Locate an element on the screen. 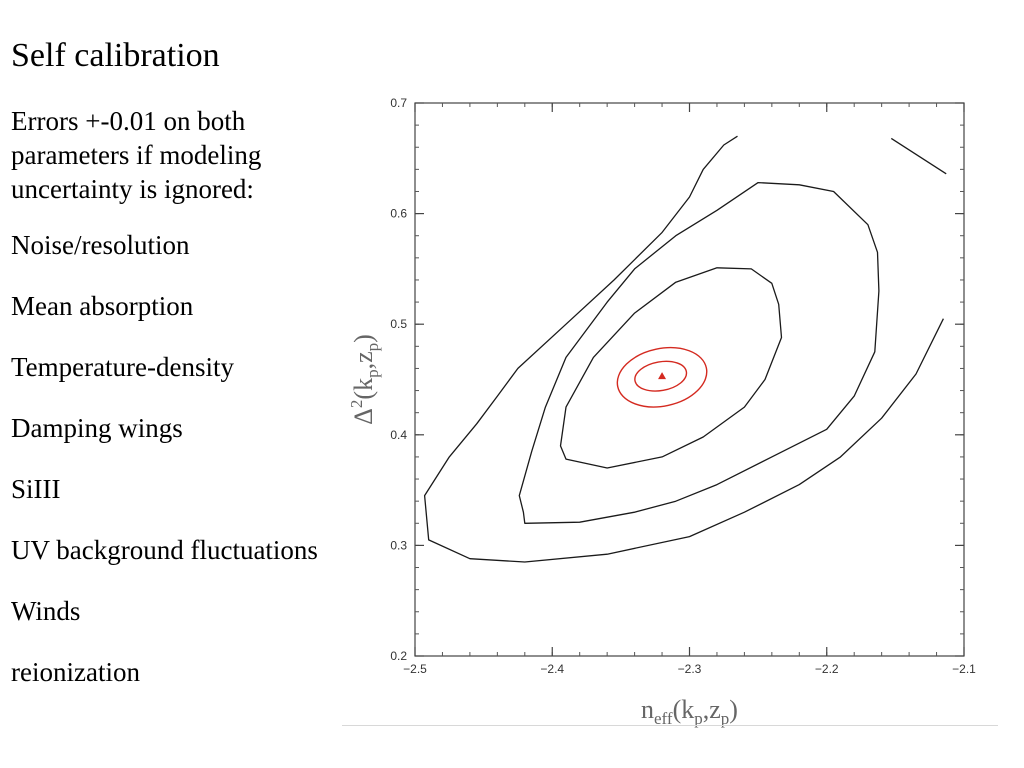  list-item: Temperature-density is located at coordinates (123, 367).